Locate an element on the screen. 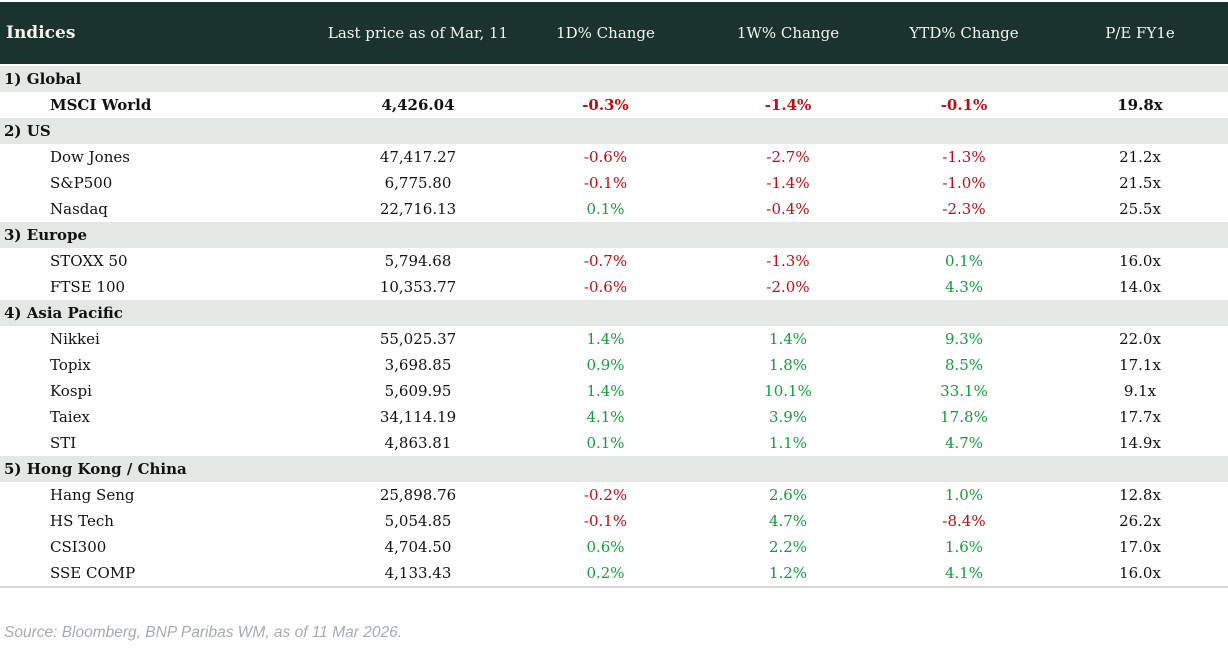 This screenshot has height=656, width=1228. last-price-value: 5,609.95 is located at coordinates (418, 391).